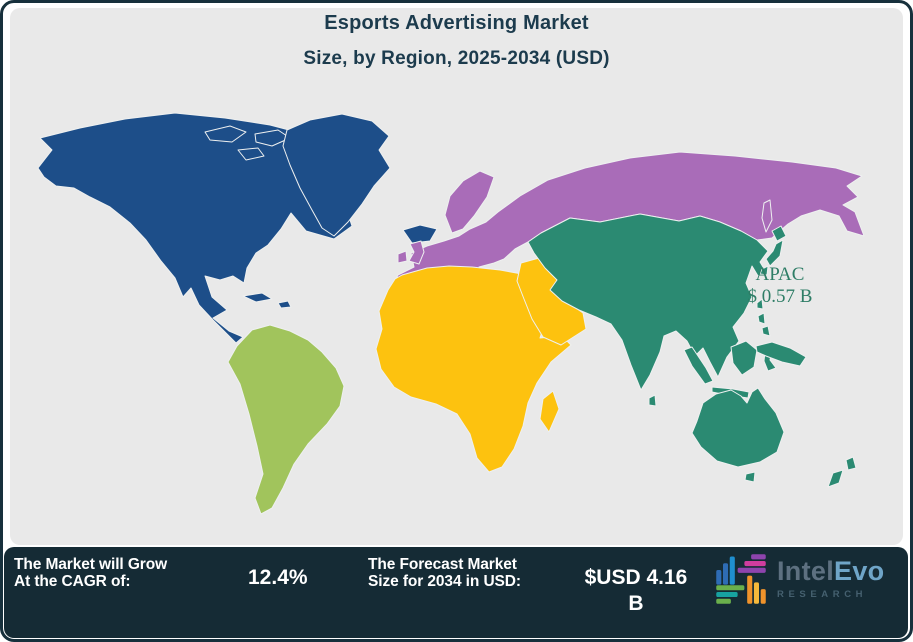 This screenshot has width=913, height=642. Describe the element at coordinates (444, 582) in the screenshot. I see `forecast-label-line2: Size for 2034 in USD:` at that location.